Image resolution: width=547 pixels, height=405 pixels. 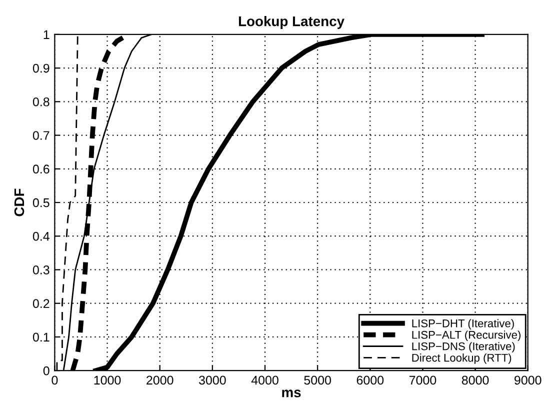 What do you see at coordinates (41, 135) in the screenshot?
I see `y-tick-label: 0.7` at bounding box center [41, 135].